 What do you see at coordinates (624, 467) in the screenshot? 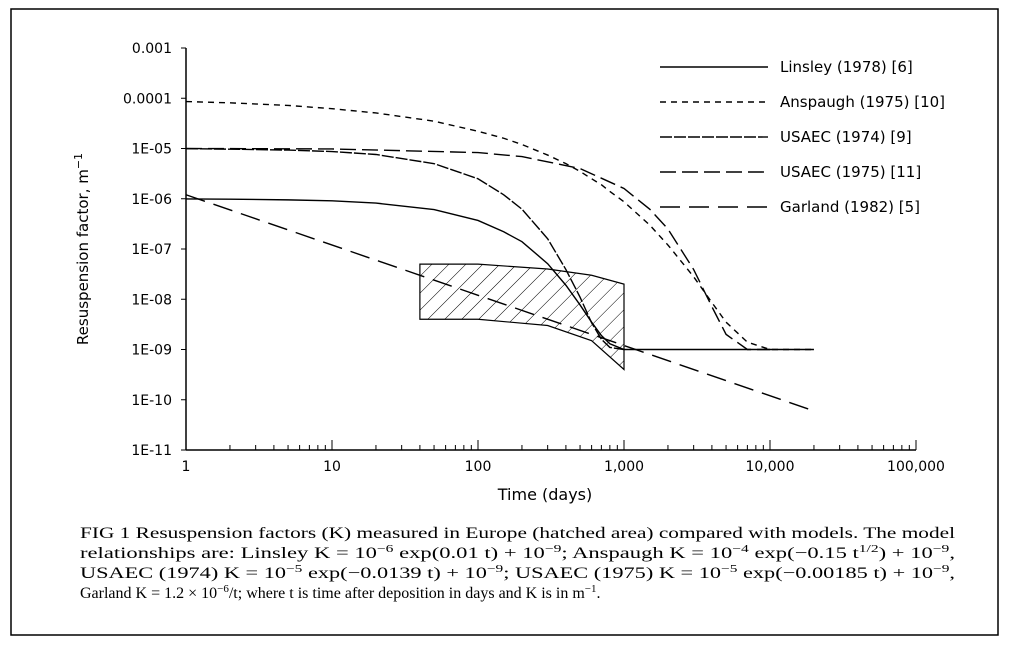
I see `x-tick-label: 1,000` at bounding box center [624, 467].